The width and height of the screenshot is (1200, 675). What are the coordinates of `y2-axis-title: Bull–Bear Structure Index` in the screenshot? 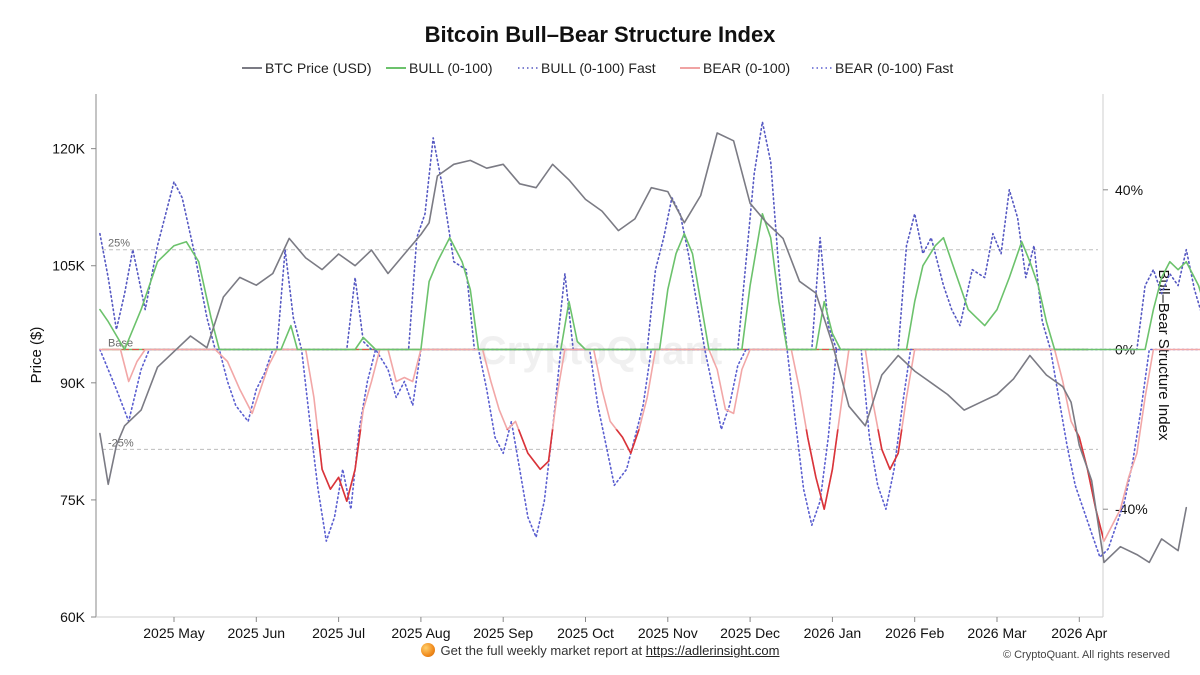 It's located at (1163, 355).